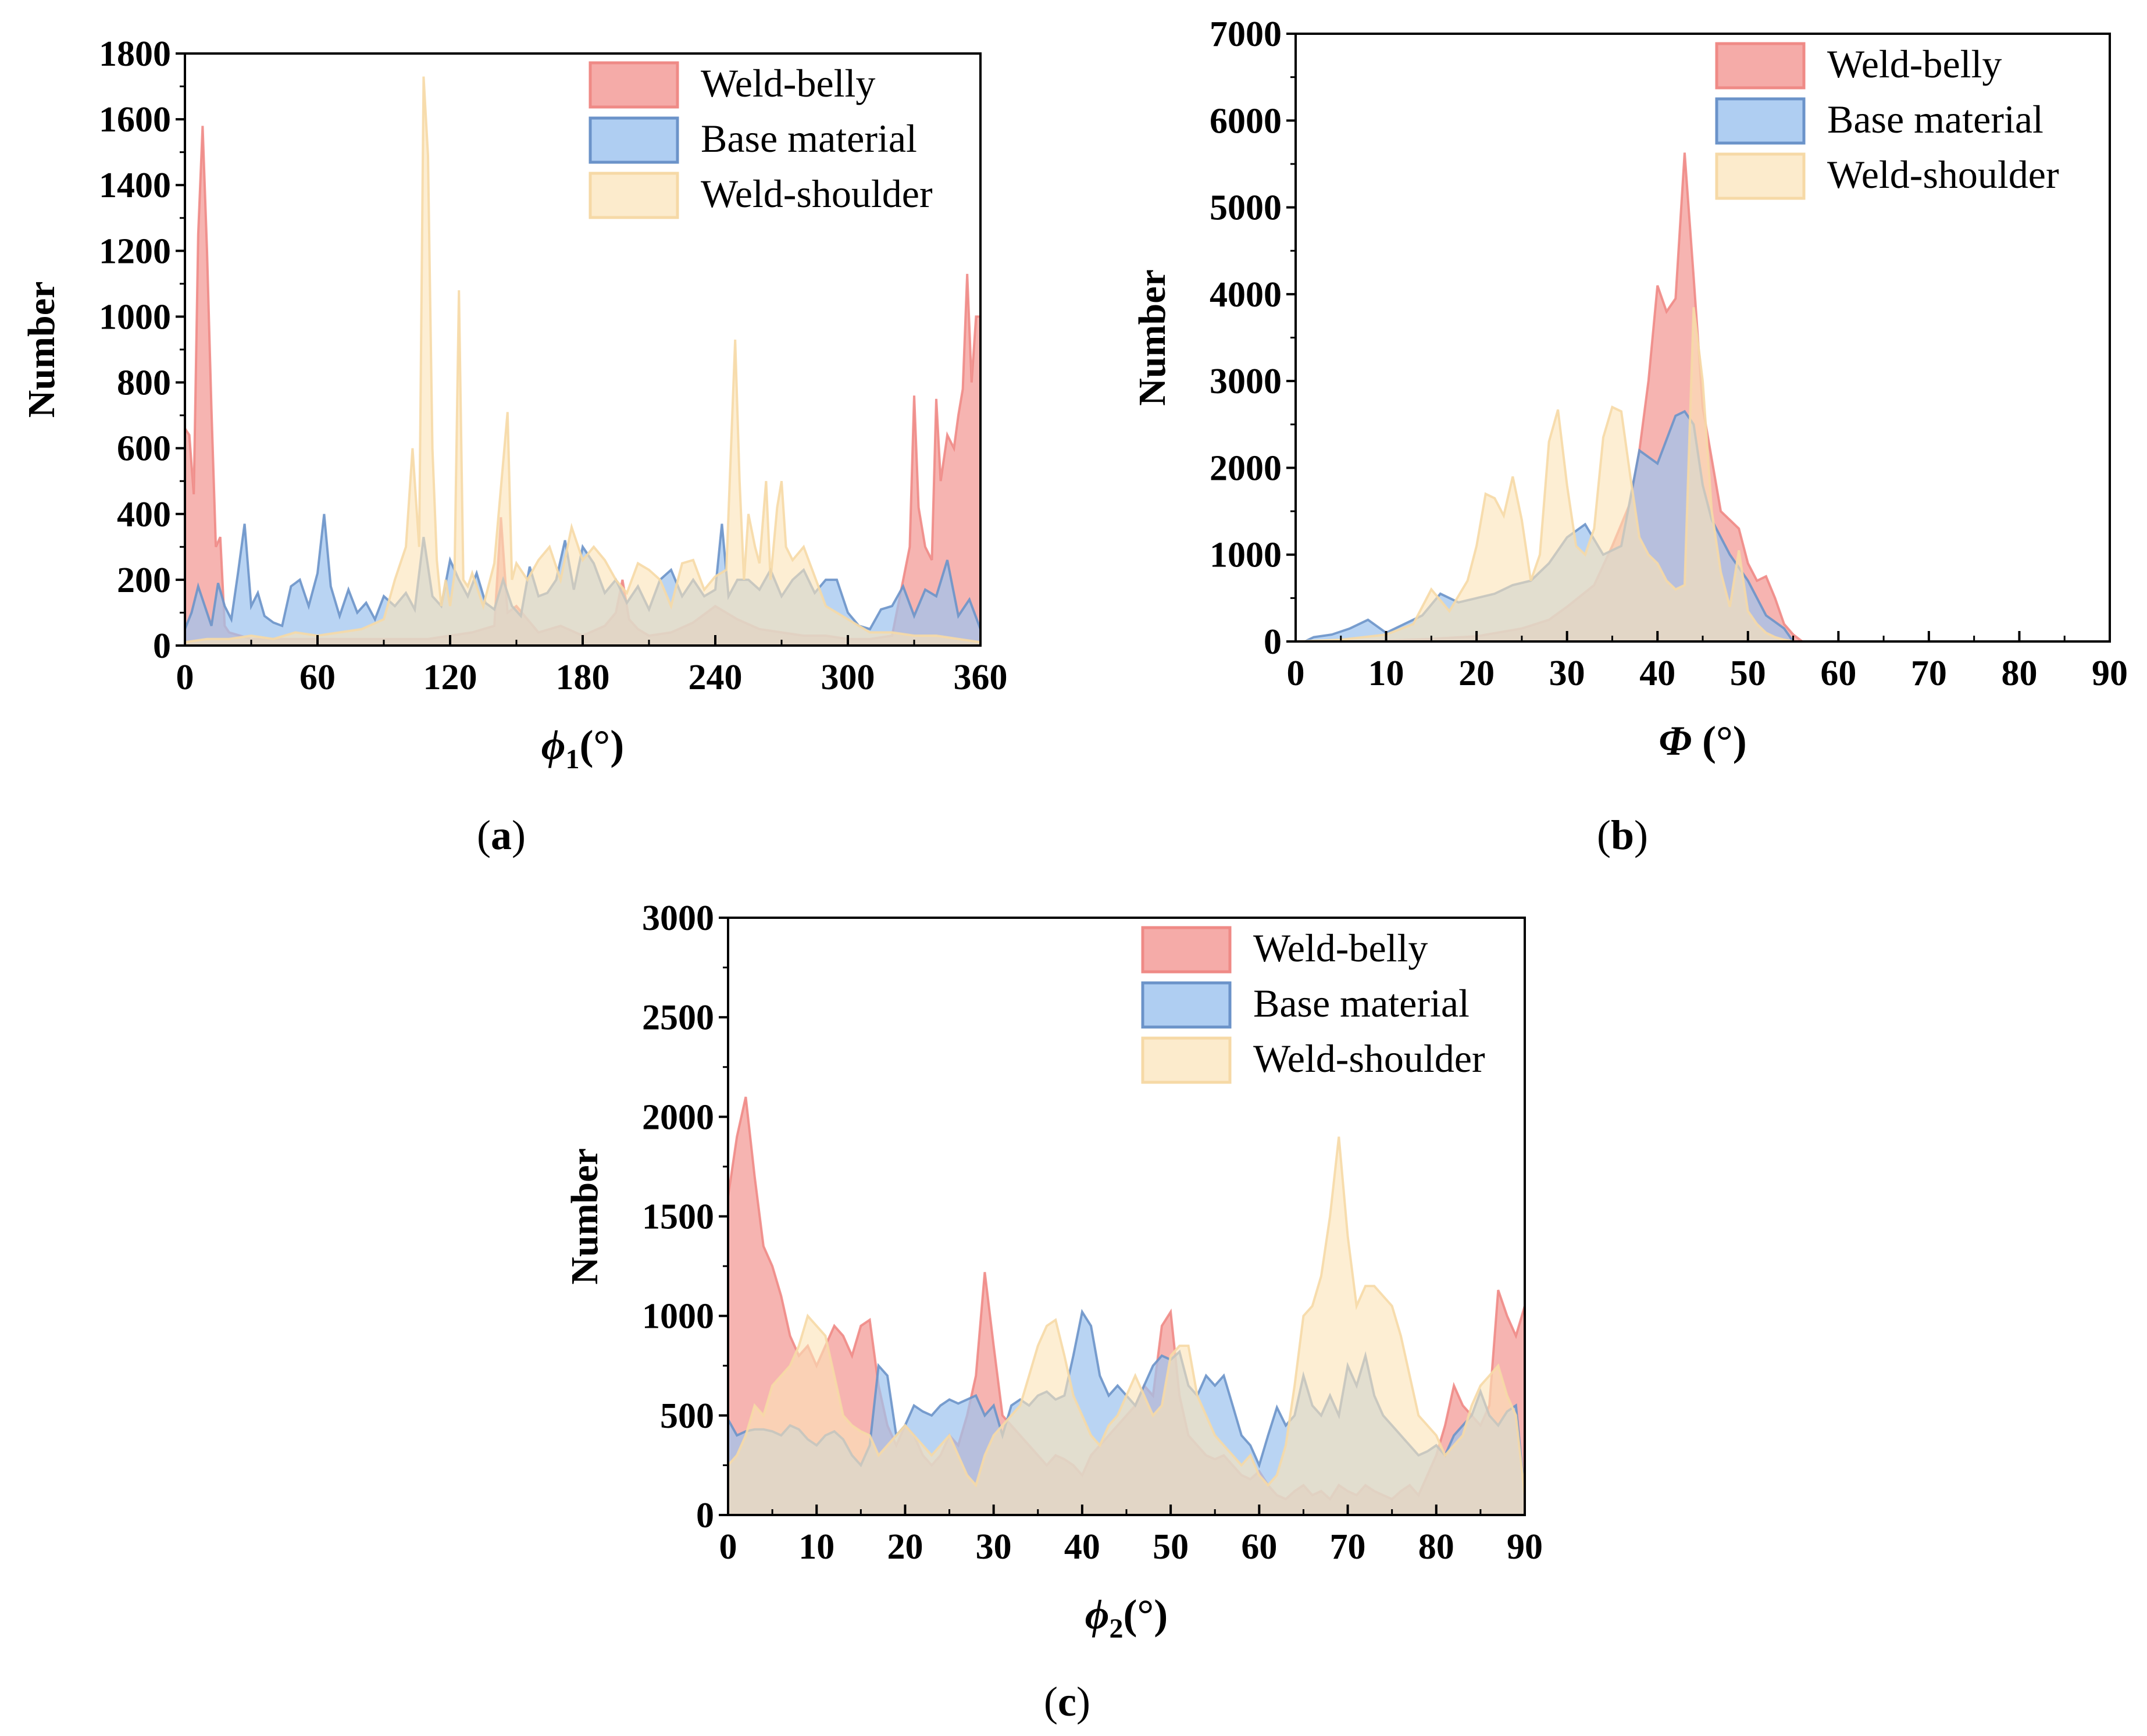  What do you see at coordinates (144, 514) in the screenshot?
I see `y-tick-label: 400` at bounding box center [144, 514].